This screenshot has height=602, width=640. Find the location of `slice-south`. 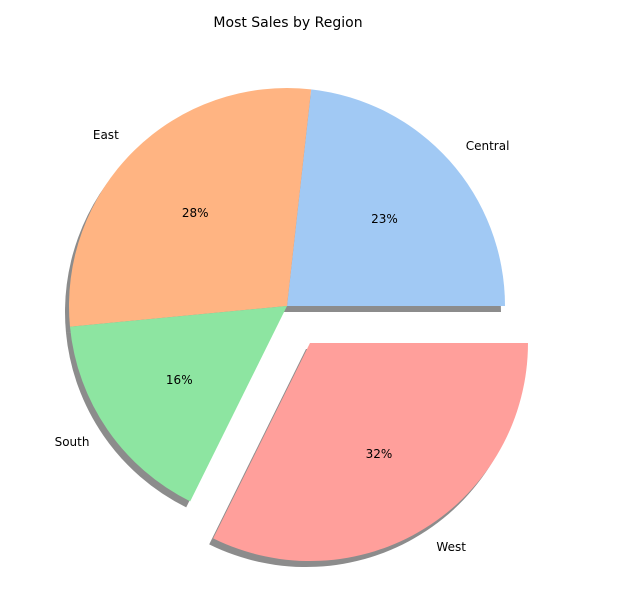

slice-south is located at coordinates (178, 404).